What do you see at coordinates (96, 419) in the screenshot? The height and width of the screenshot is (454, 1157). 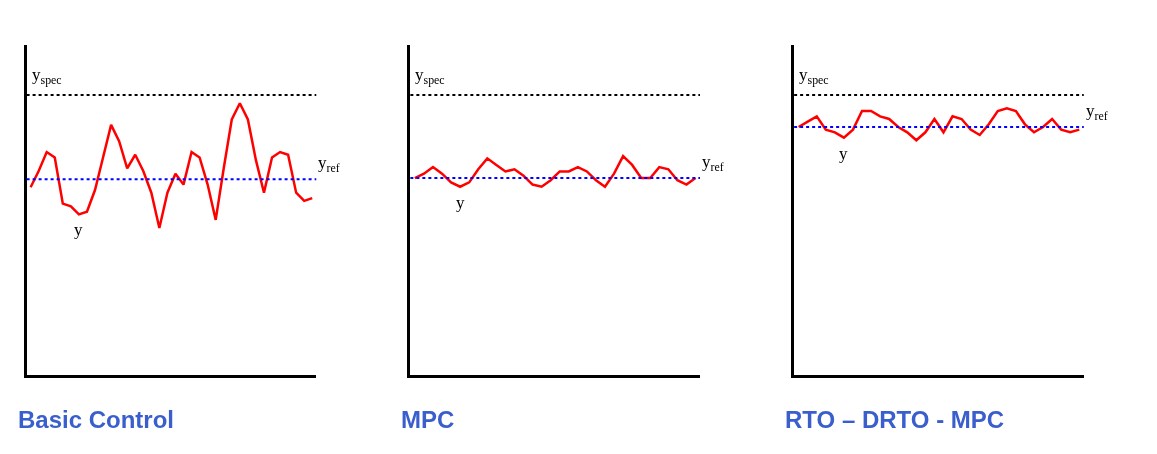 I see `text: Basic Control` at bounding box center [96, 419].